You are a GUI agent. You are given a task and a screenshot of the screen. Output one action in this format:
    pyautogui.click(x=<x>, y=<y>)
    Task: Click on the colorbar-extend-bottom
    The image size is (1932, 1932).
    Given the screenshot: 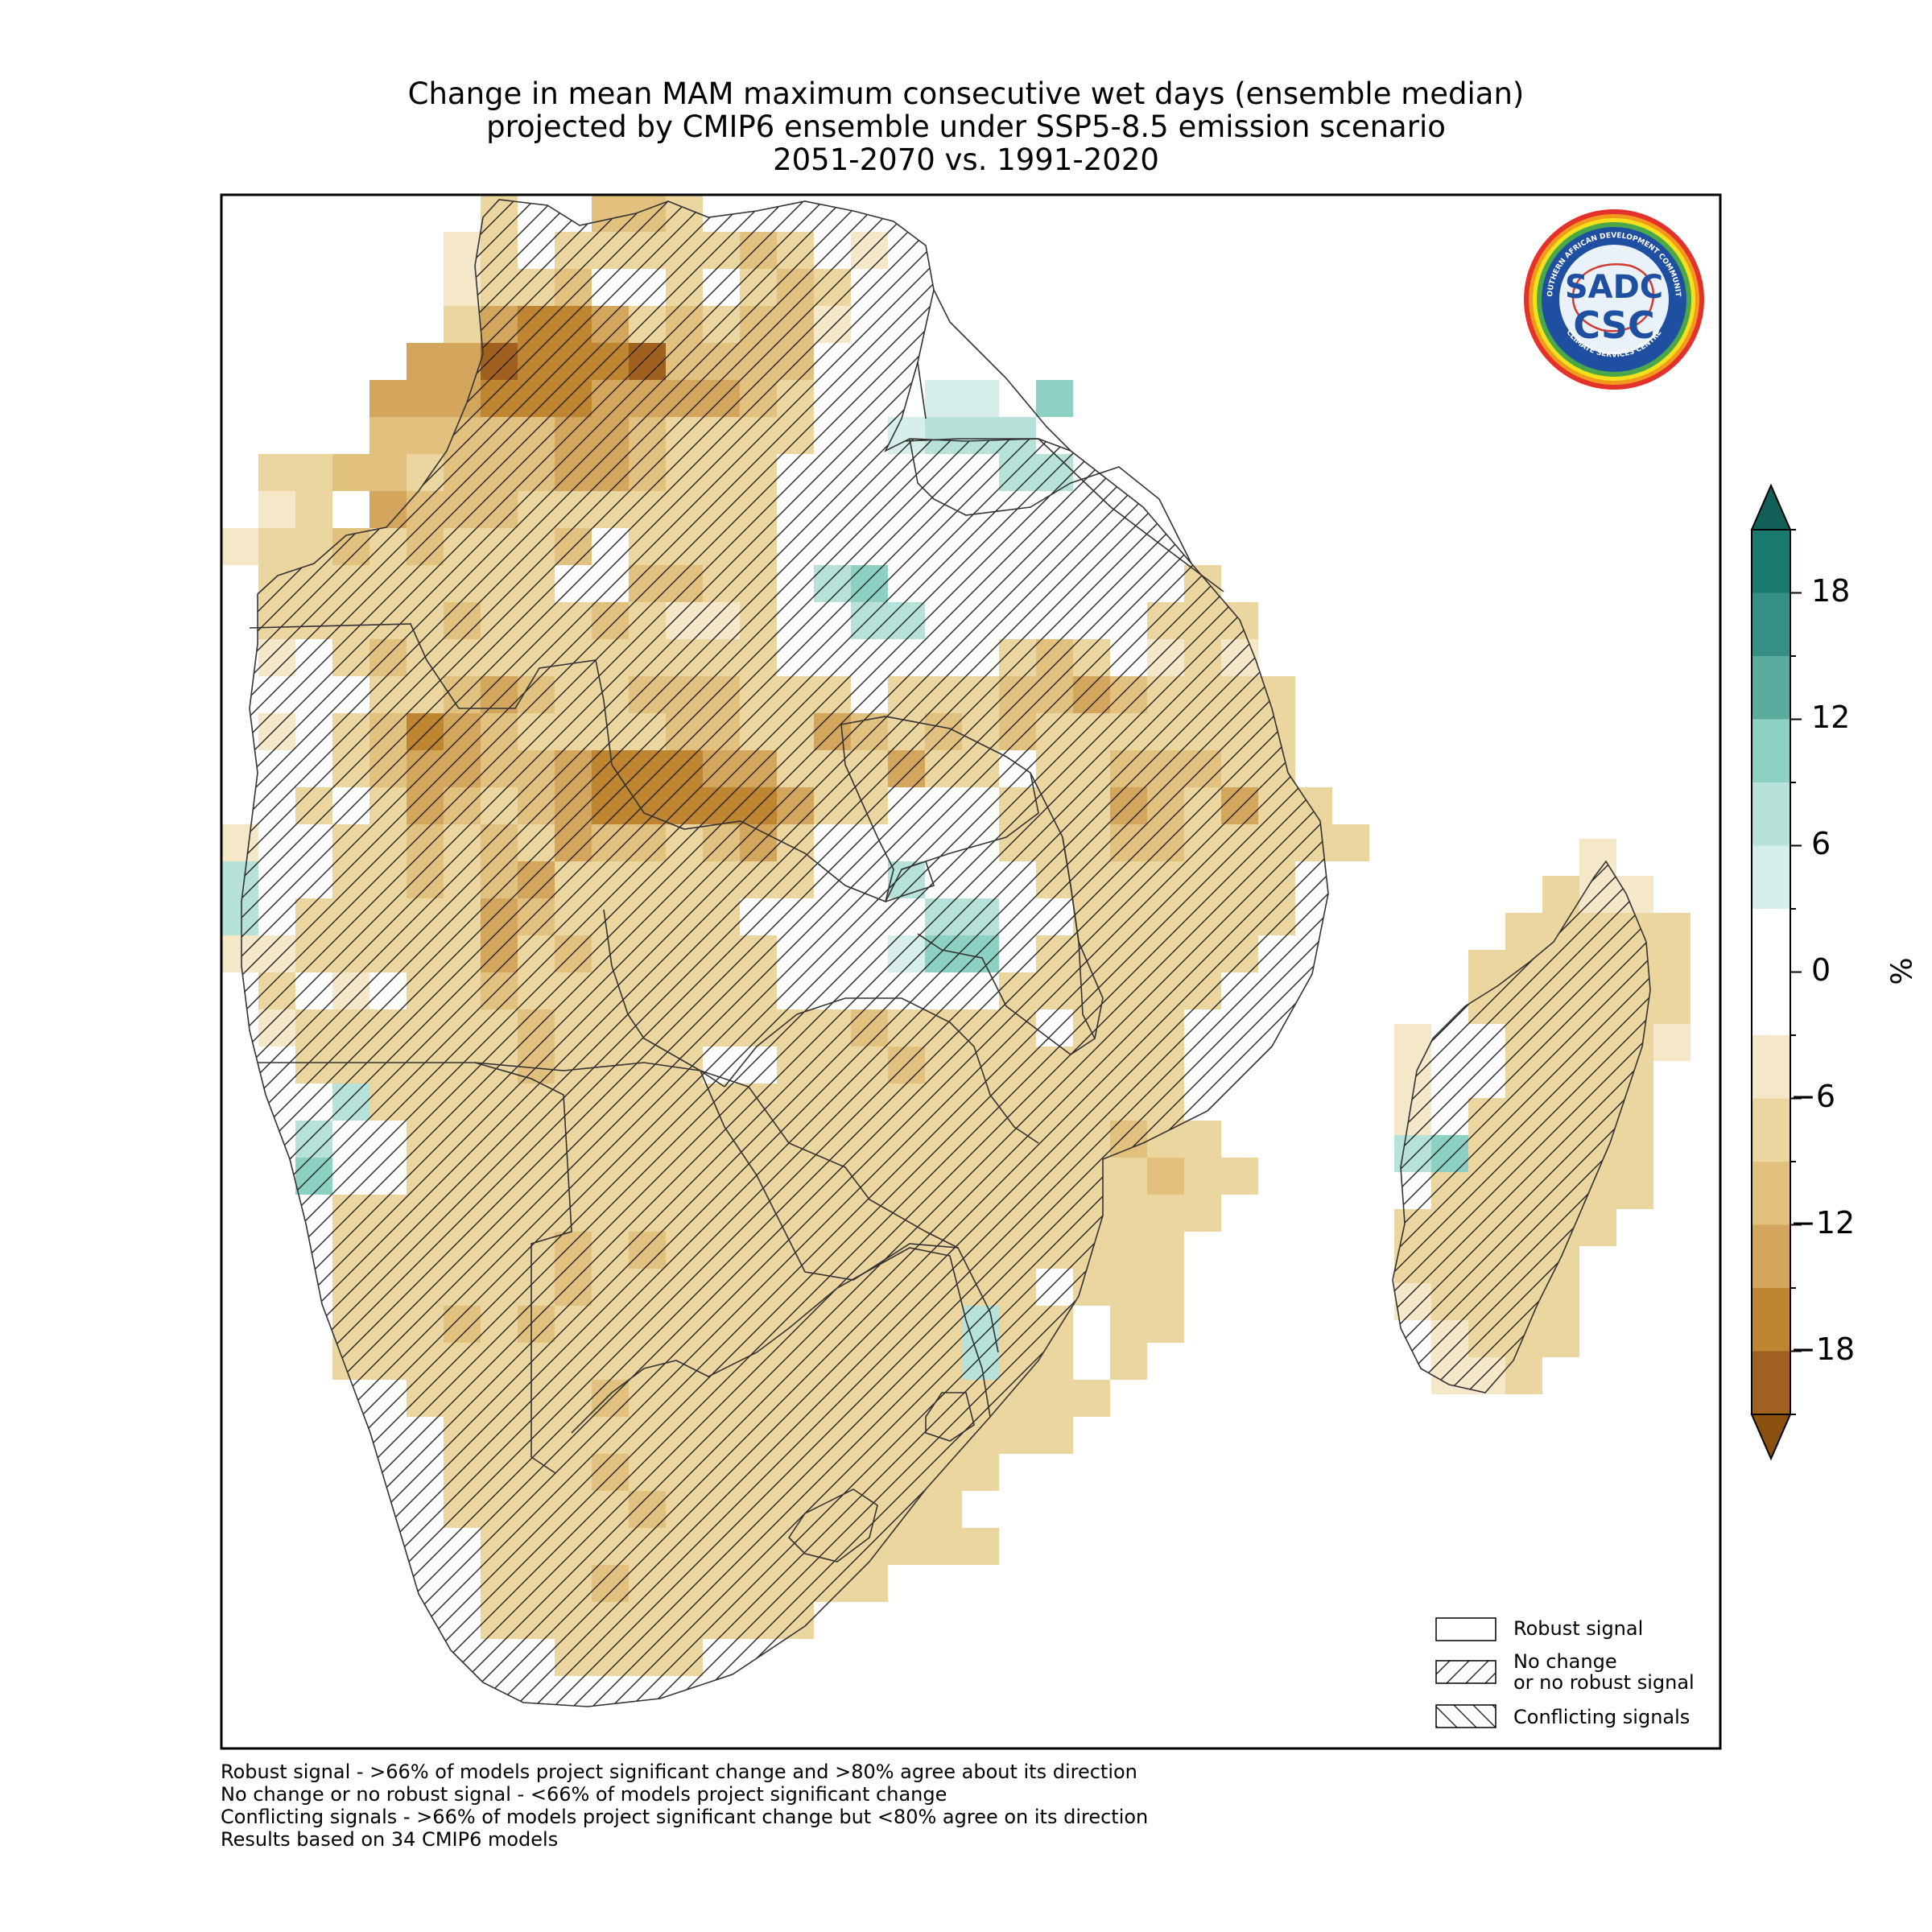 What is the action you would take?
    pyautogui.click(x=1771, y=1437)
    